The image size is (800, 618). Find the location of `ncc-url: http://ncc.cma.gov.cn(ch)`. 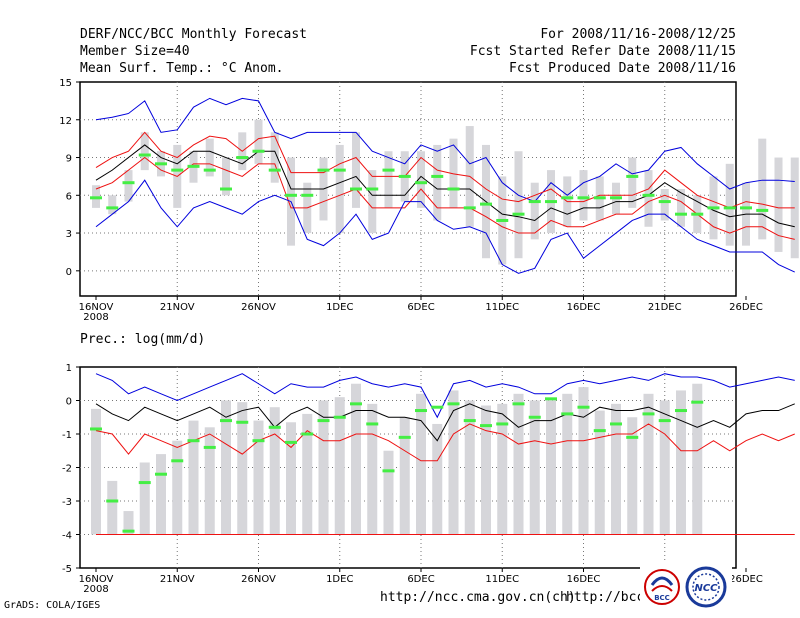

ncc-url: http://ncc.cma.gov.cn(ch) is located at coordinates (478, 597).